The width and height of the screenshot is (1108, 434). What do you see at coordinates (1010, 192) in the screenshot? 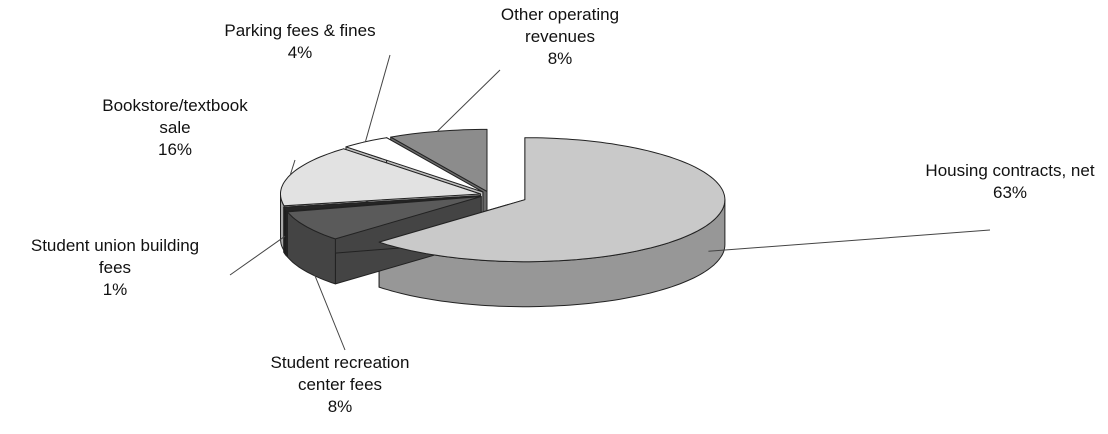
I see `label-value: 63%` at bounding box center [1010, 192].